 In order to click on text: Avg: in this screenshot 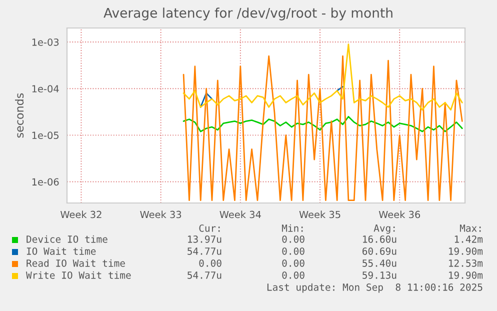, I will do `click(384, 229)`.